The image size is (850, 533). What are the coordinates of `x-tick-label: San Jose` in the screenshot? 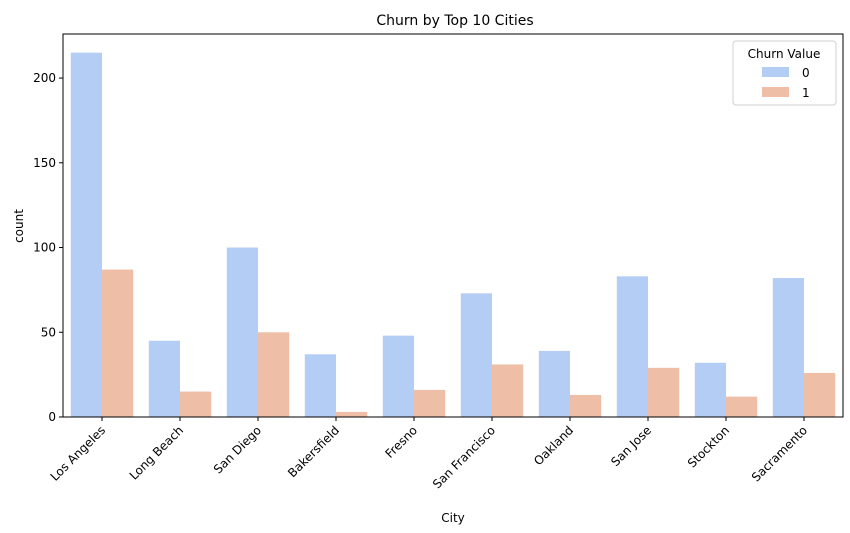 It's located at (631, 446).